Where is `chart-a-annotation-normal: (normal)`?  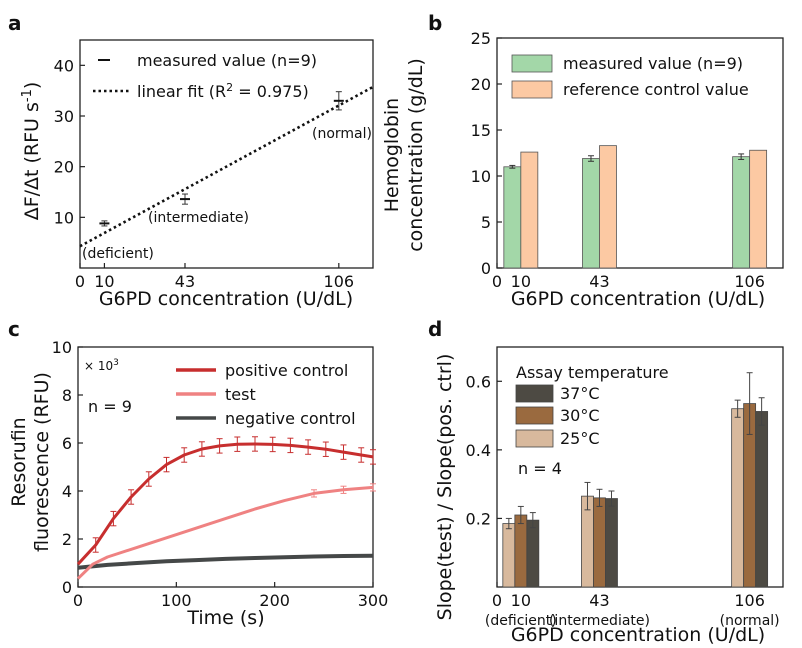 chart-a-annotation-normal: (normal) is located at coordinates (342, 134).